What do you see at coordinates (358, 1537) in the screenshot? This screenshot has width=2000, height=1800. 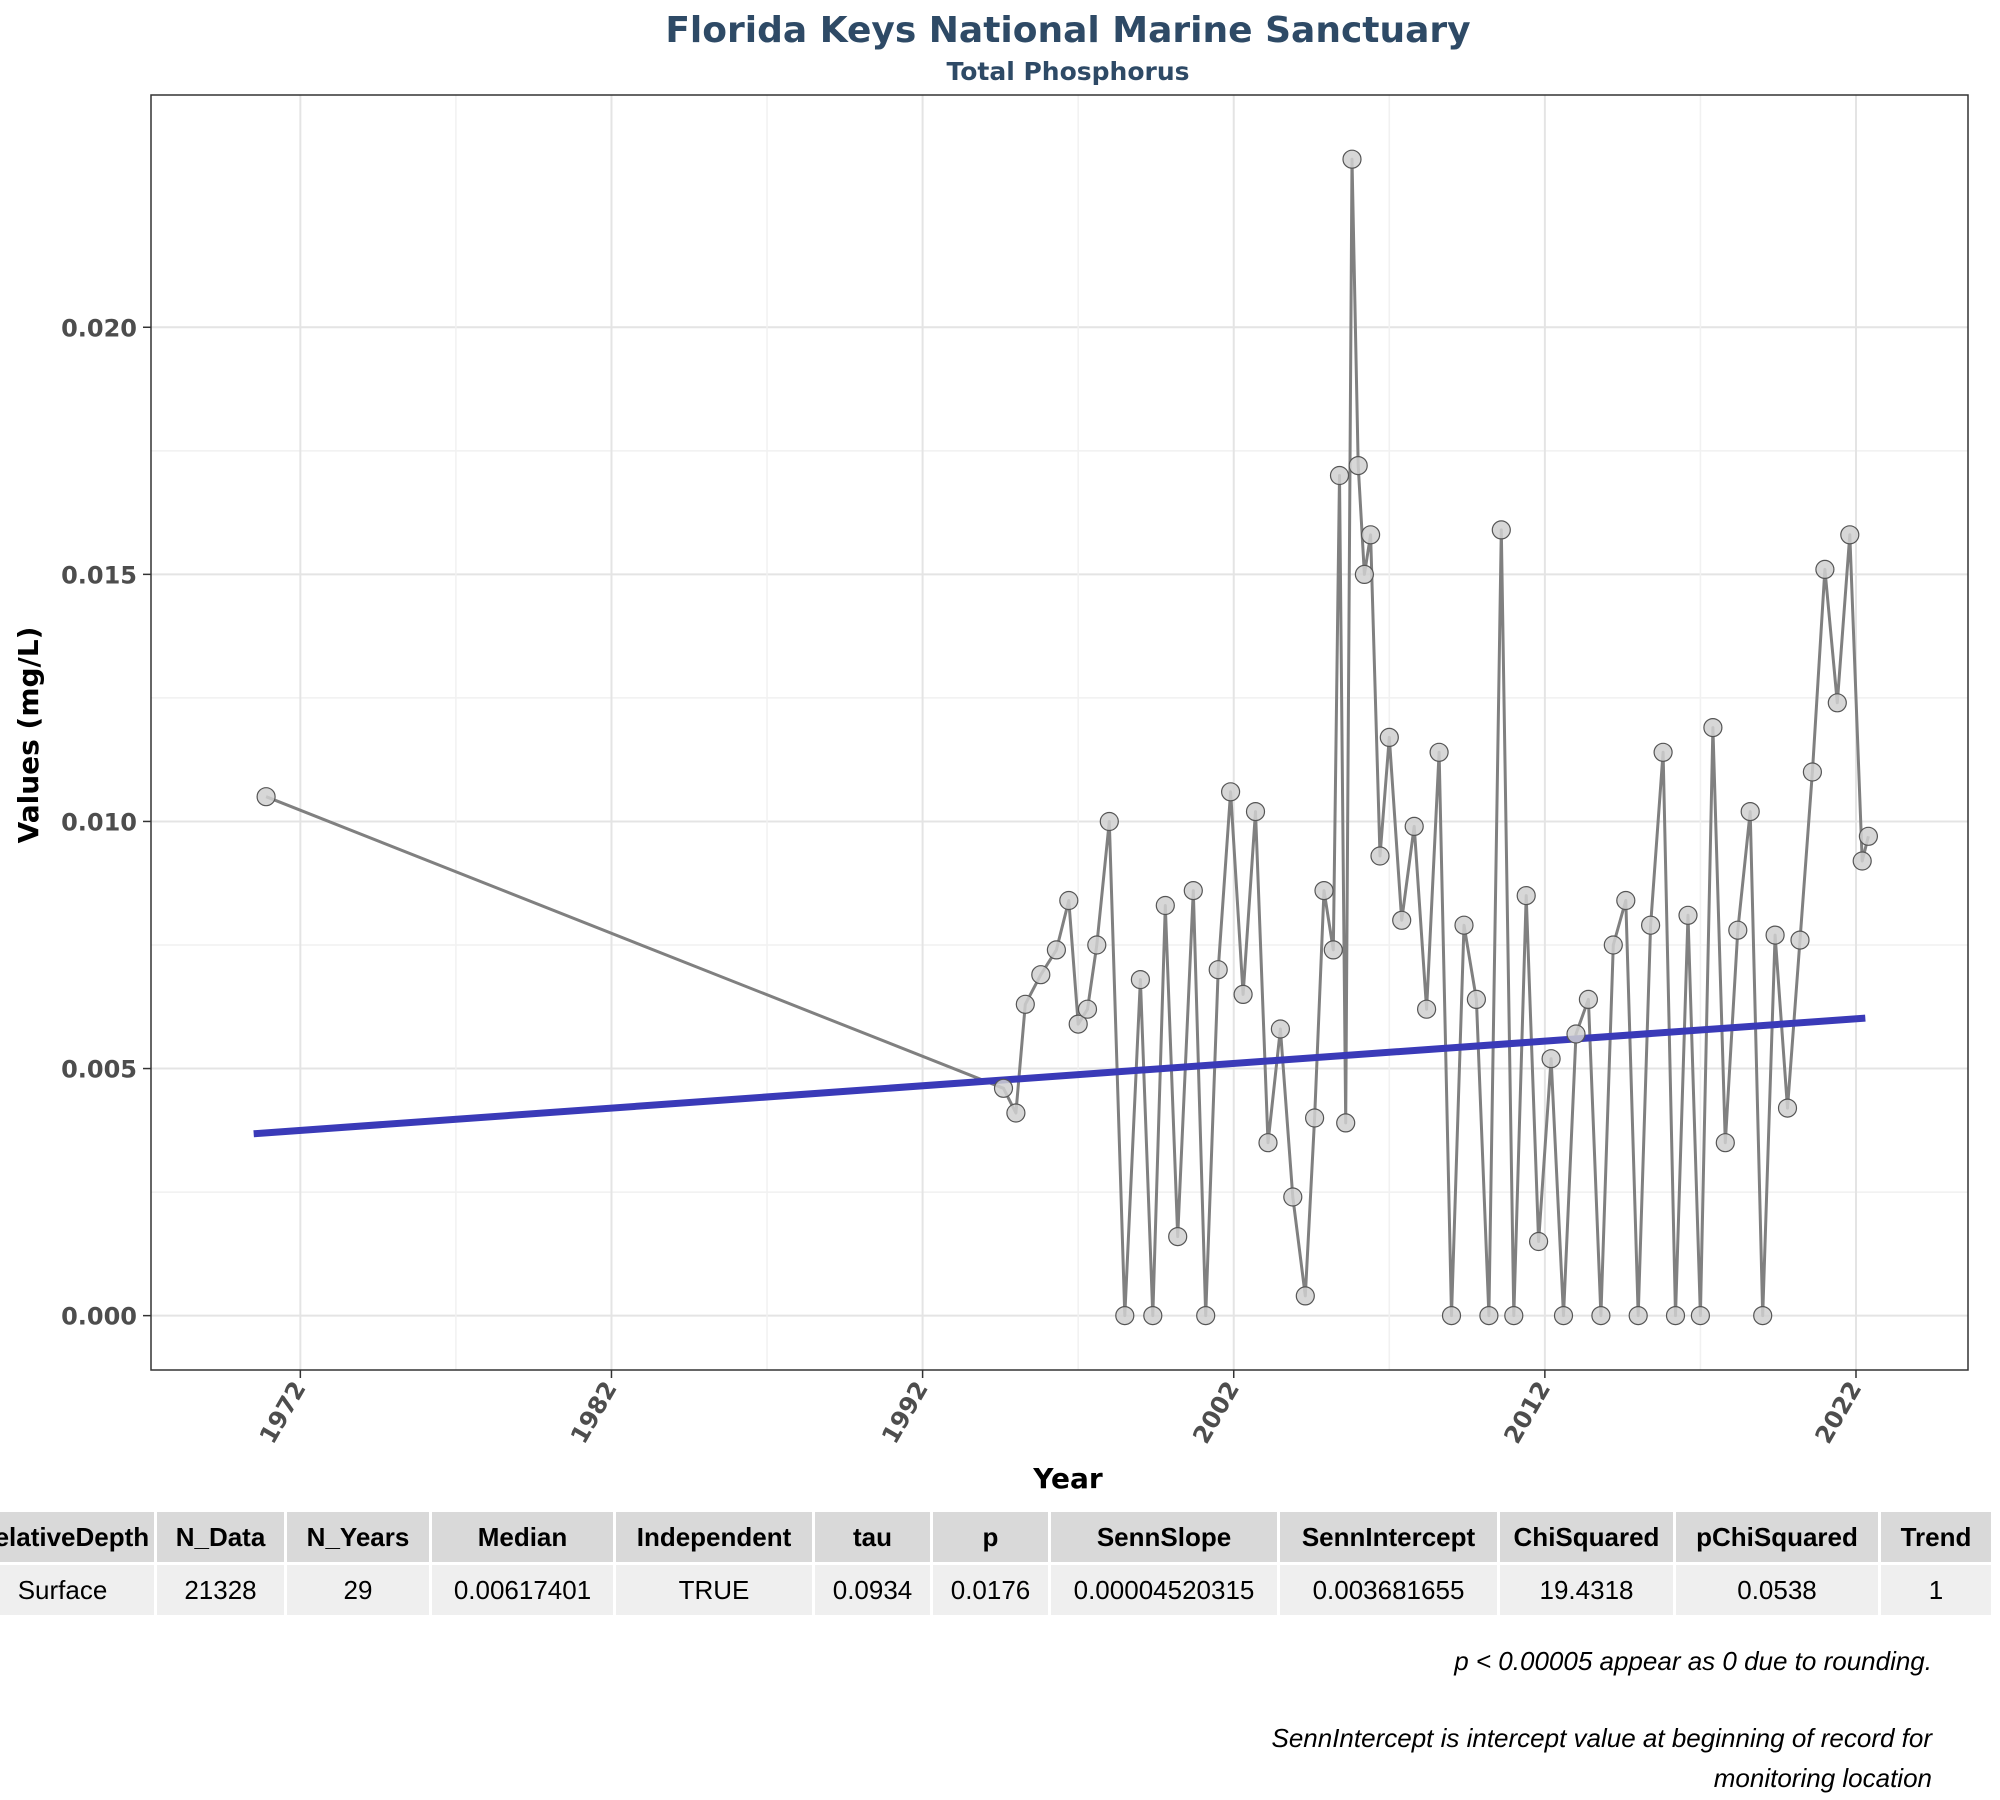 I see `header-n-years: N_Years` at bounding box center [358, 1537].